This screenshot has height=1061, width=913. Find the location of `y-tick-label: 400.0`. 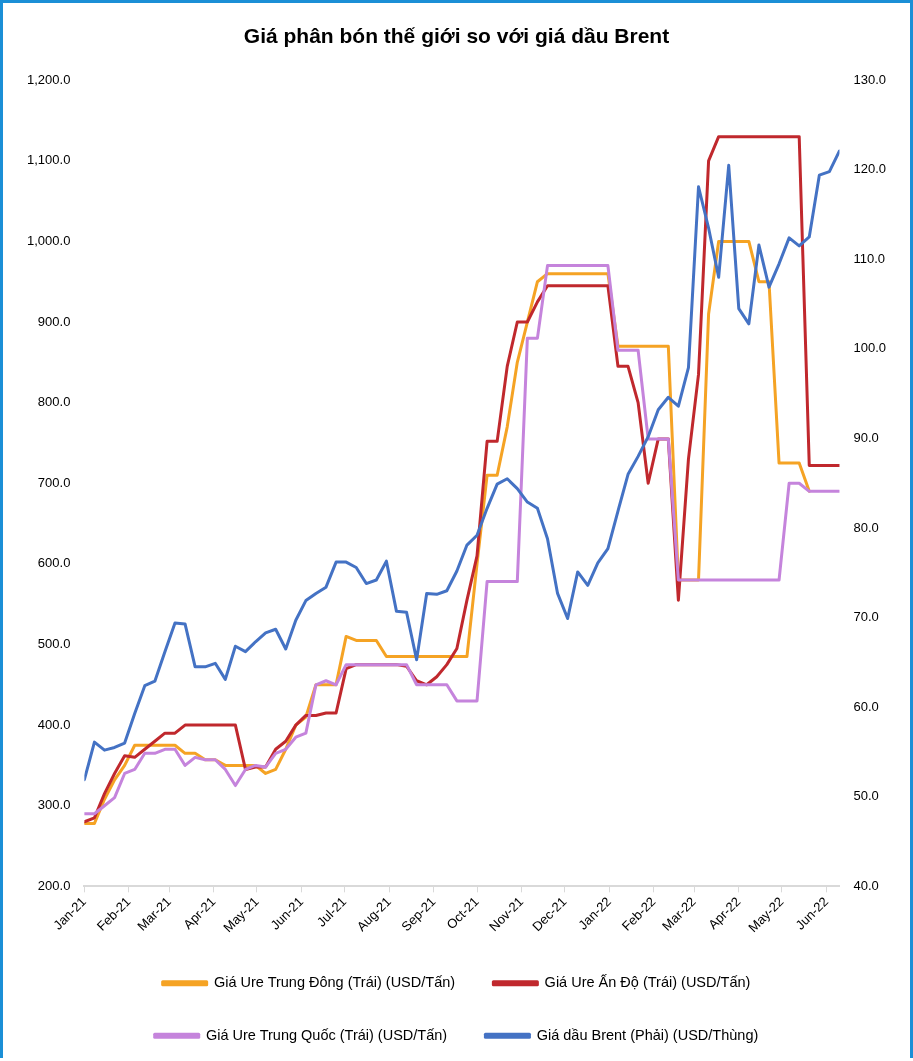

y-tick-label: 400.0 is located at coordinates (54, 724).